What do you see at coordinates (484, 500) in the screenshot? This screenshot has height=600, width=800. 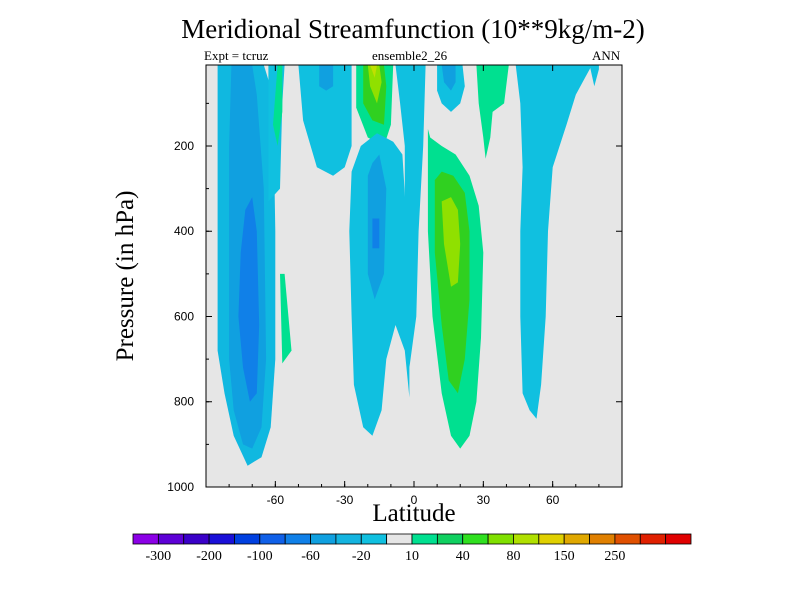 I see `x-tick-label: 30` at bounding box center [484, 500].